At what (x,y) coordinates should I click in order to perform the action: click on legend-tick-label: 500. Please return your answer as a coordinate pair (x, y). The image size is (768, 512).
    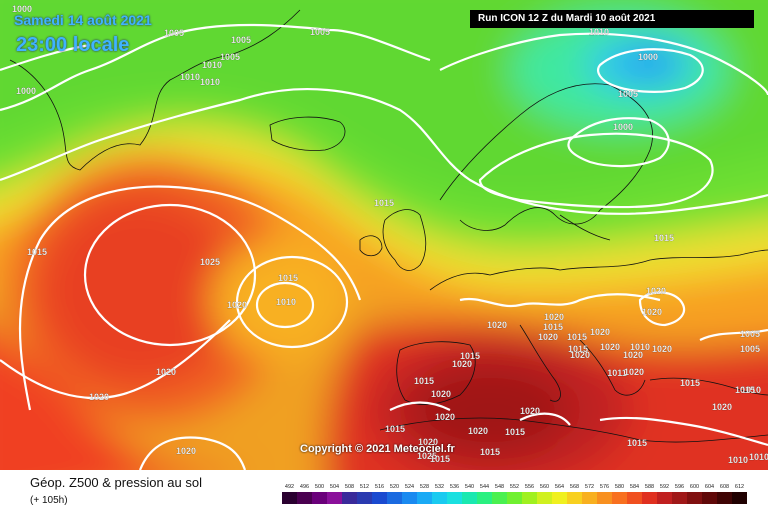
    Looking at the image, I should click on (319, 487).